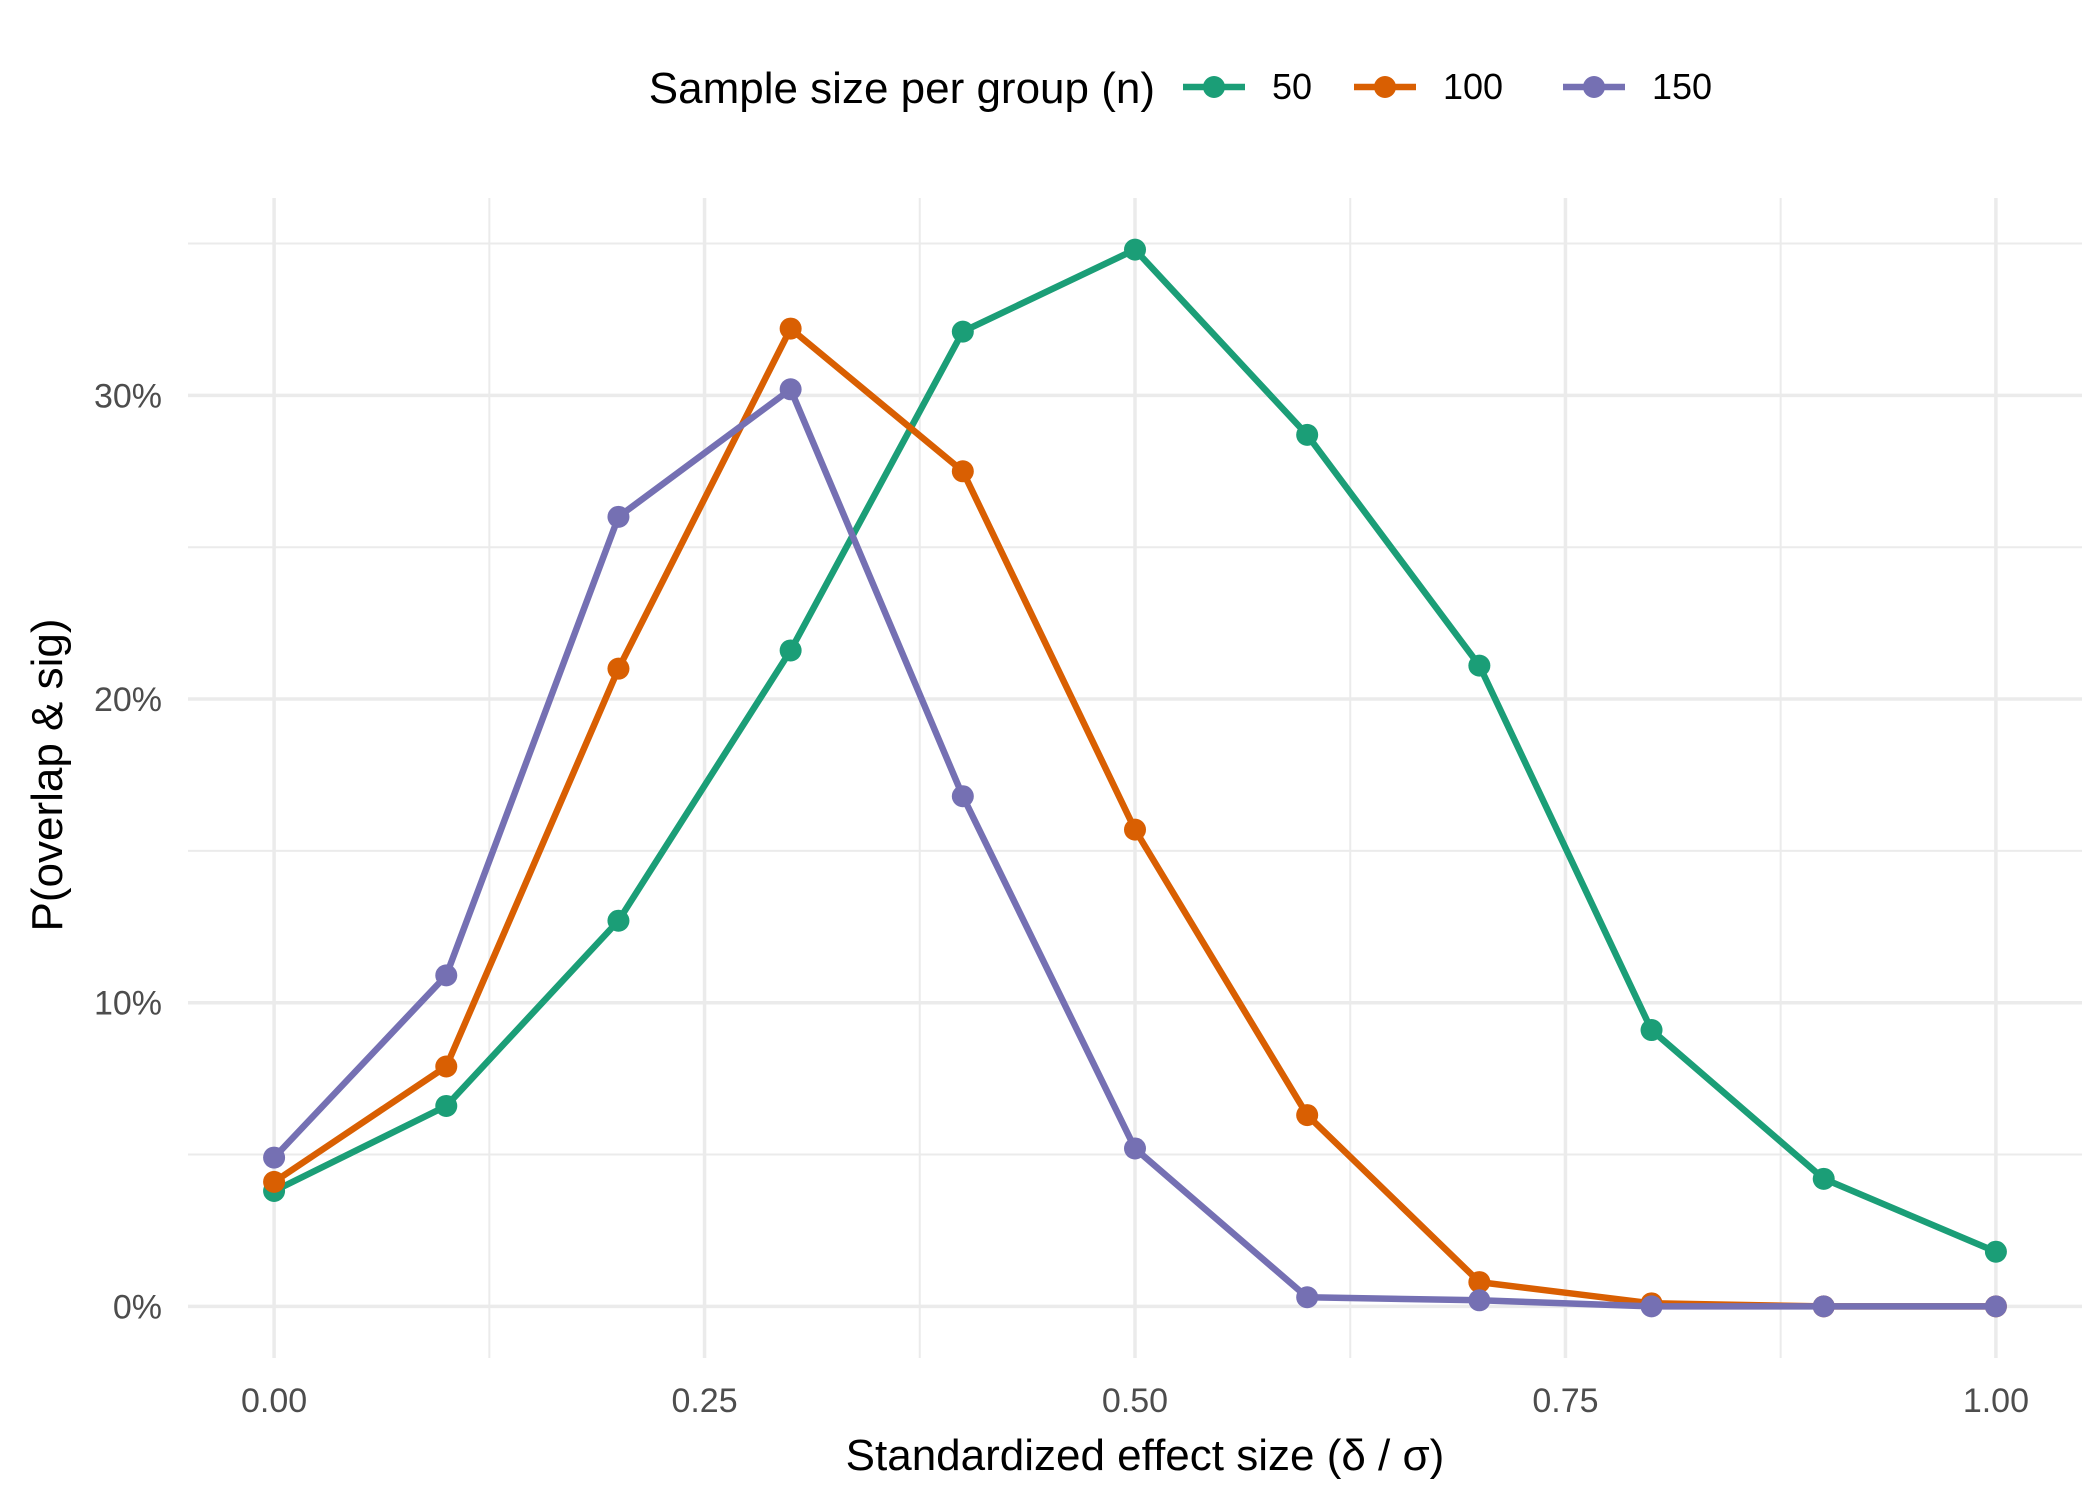  I want to click on y-tick-label: 20%, so click(128, 700).